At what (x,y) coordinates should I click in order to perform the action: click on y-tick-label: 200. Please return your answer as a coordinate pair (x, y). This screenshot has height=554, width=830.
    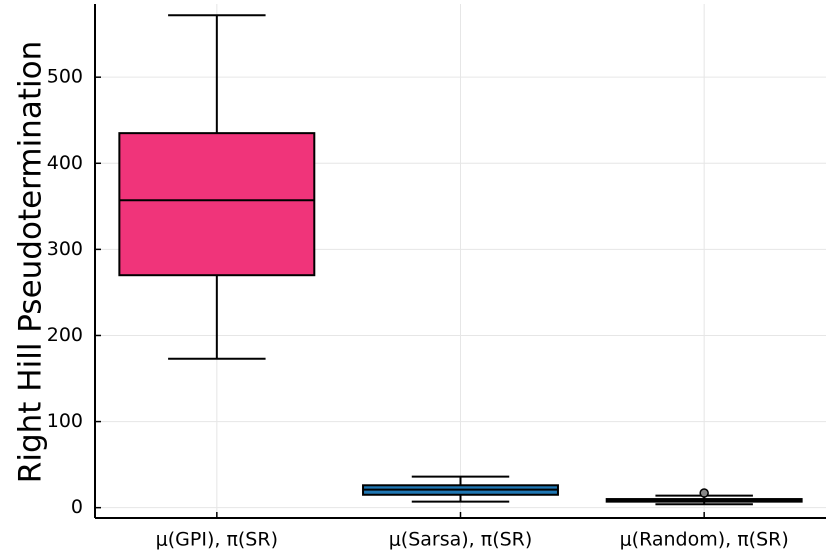
    Looking at the image, I should click on (65, 335).